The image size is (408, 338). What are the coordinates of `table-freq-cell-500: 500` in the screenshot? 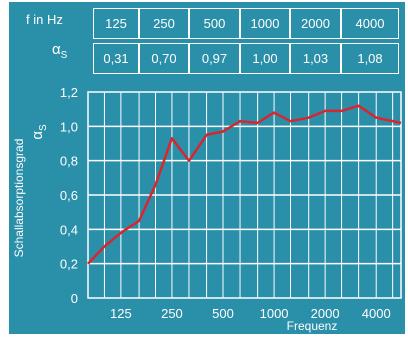 It's located at (214, 23).